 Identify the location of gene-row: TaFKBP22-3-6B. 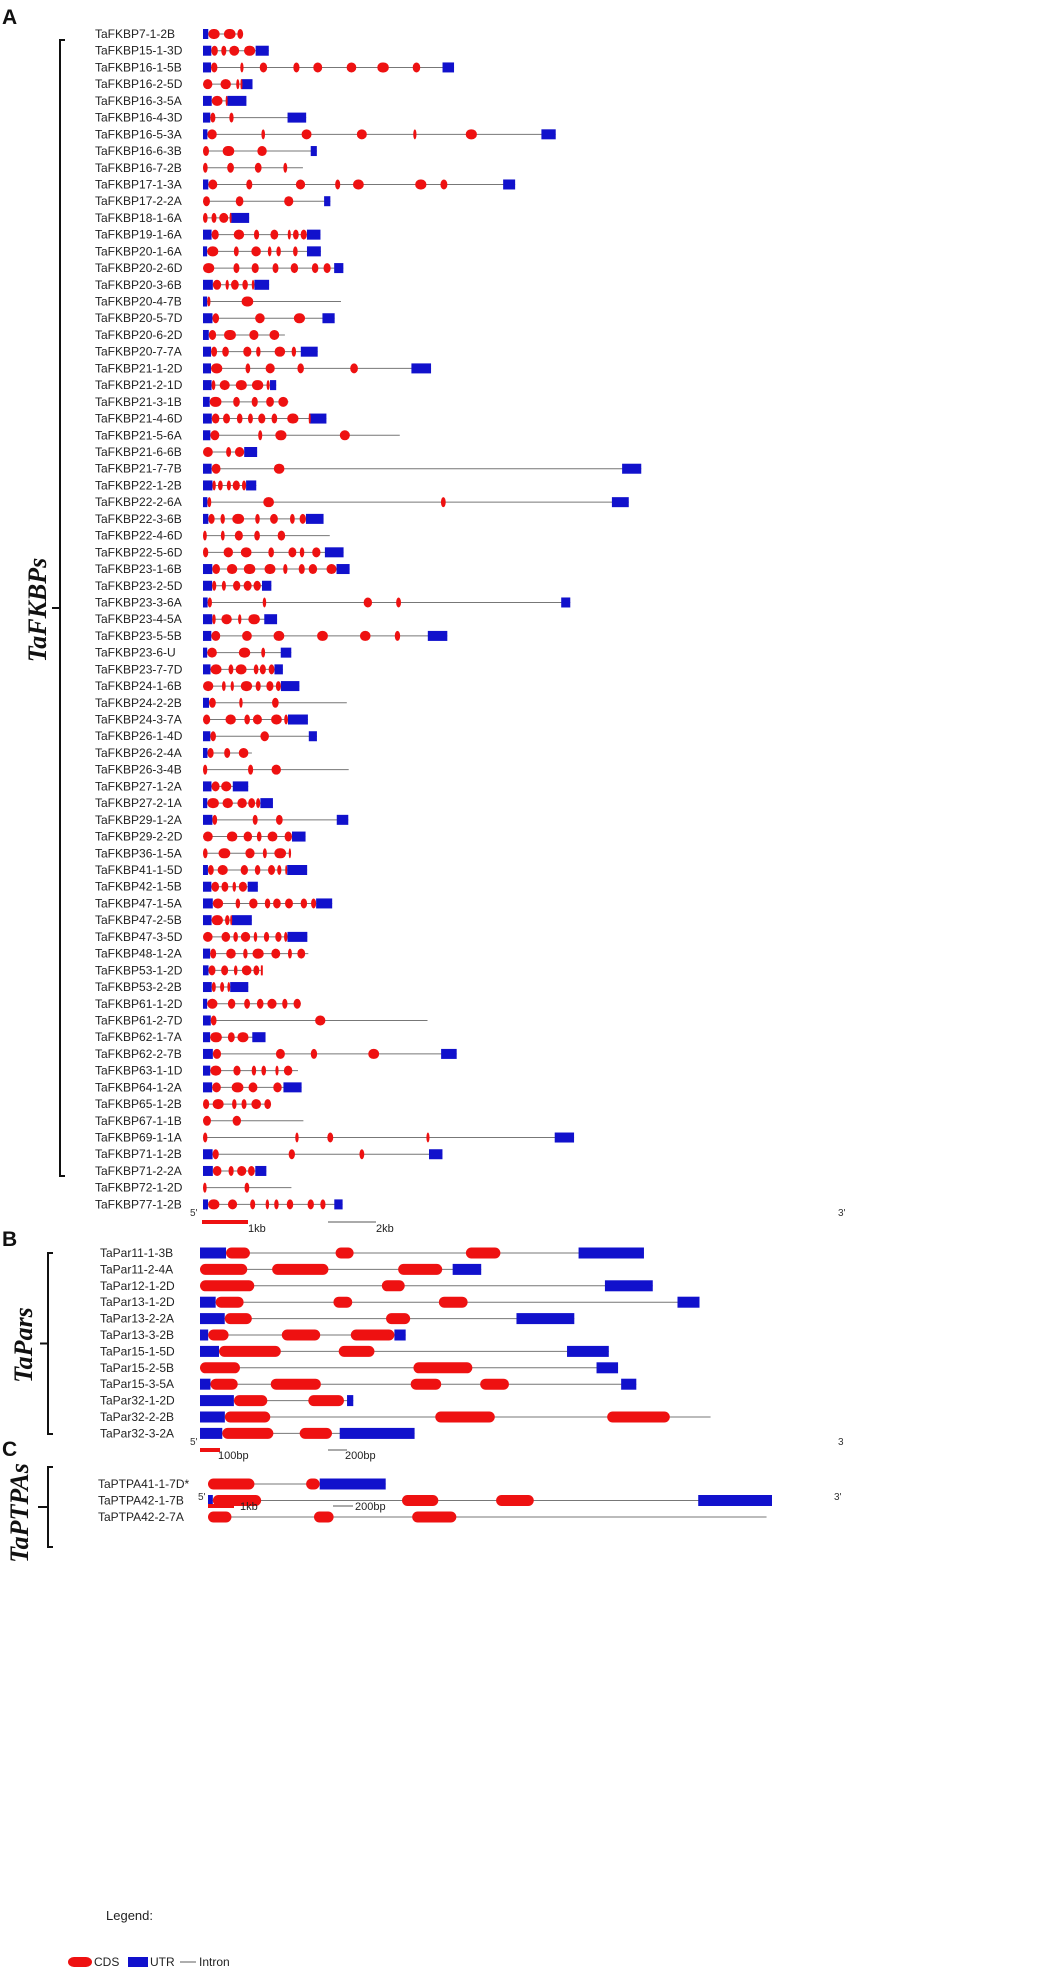
(209, 519).